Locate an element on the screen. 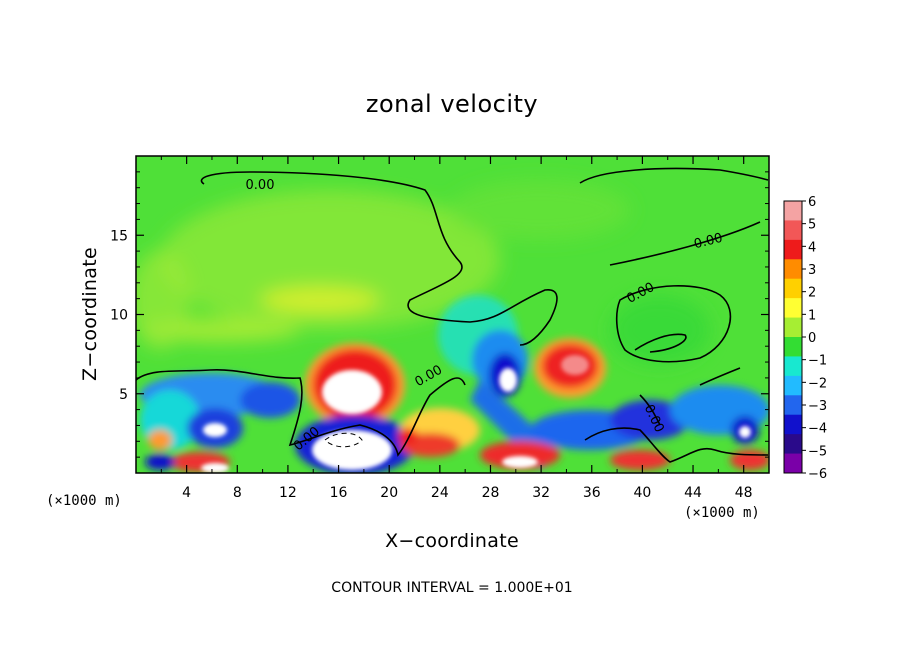 The width and height of the screenshot is (904, 654). x-tick-label: 4 is located at coordinates (186, 493).